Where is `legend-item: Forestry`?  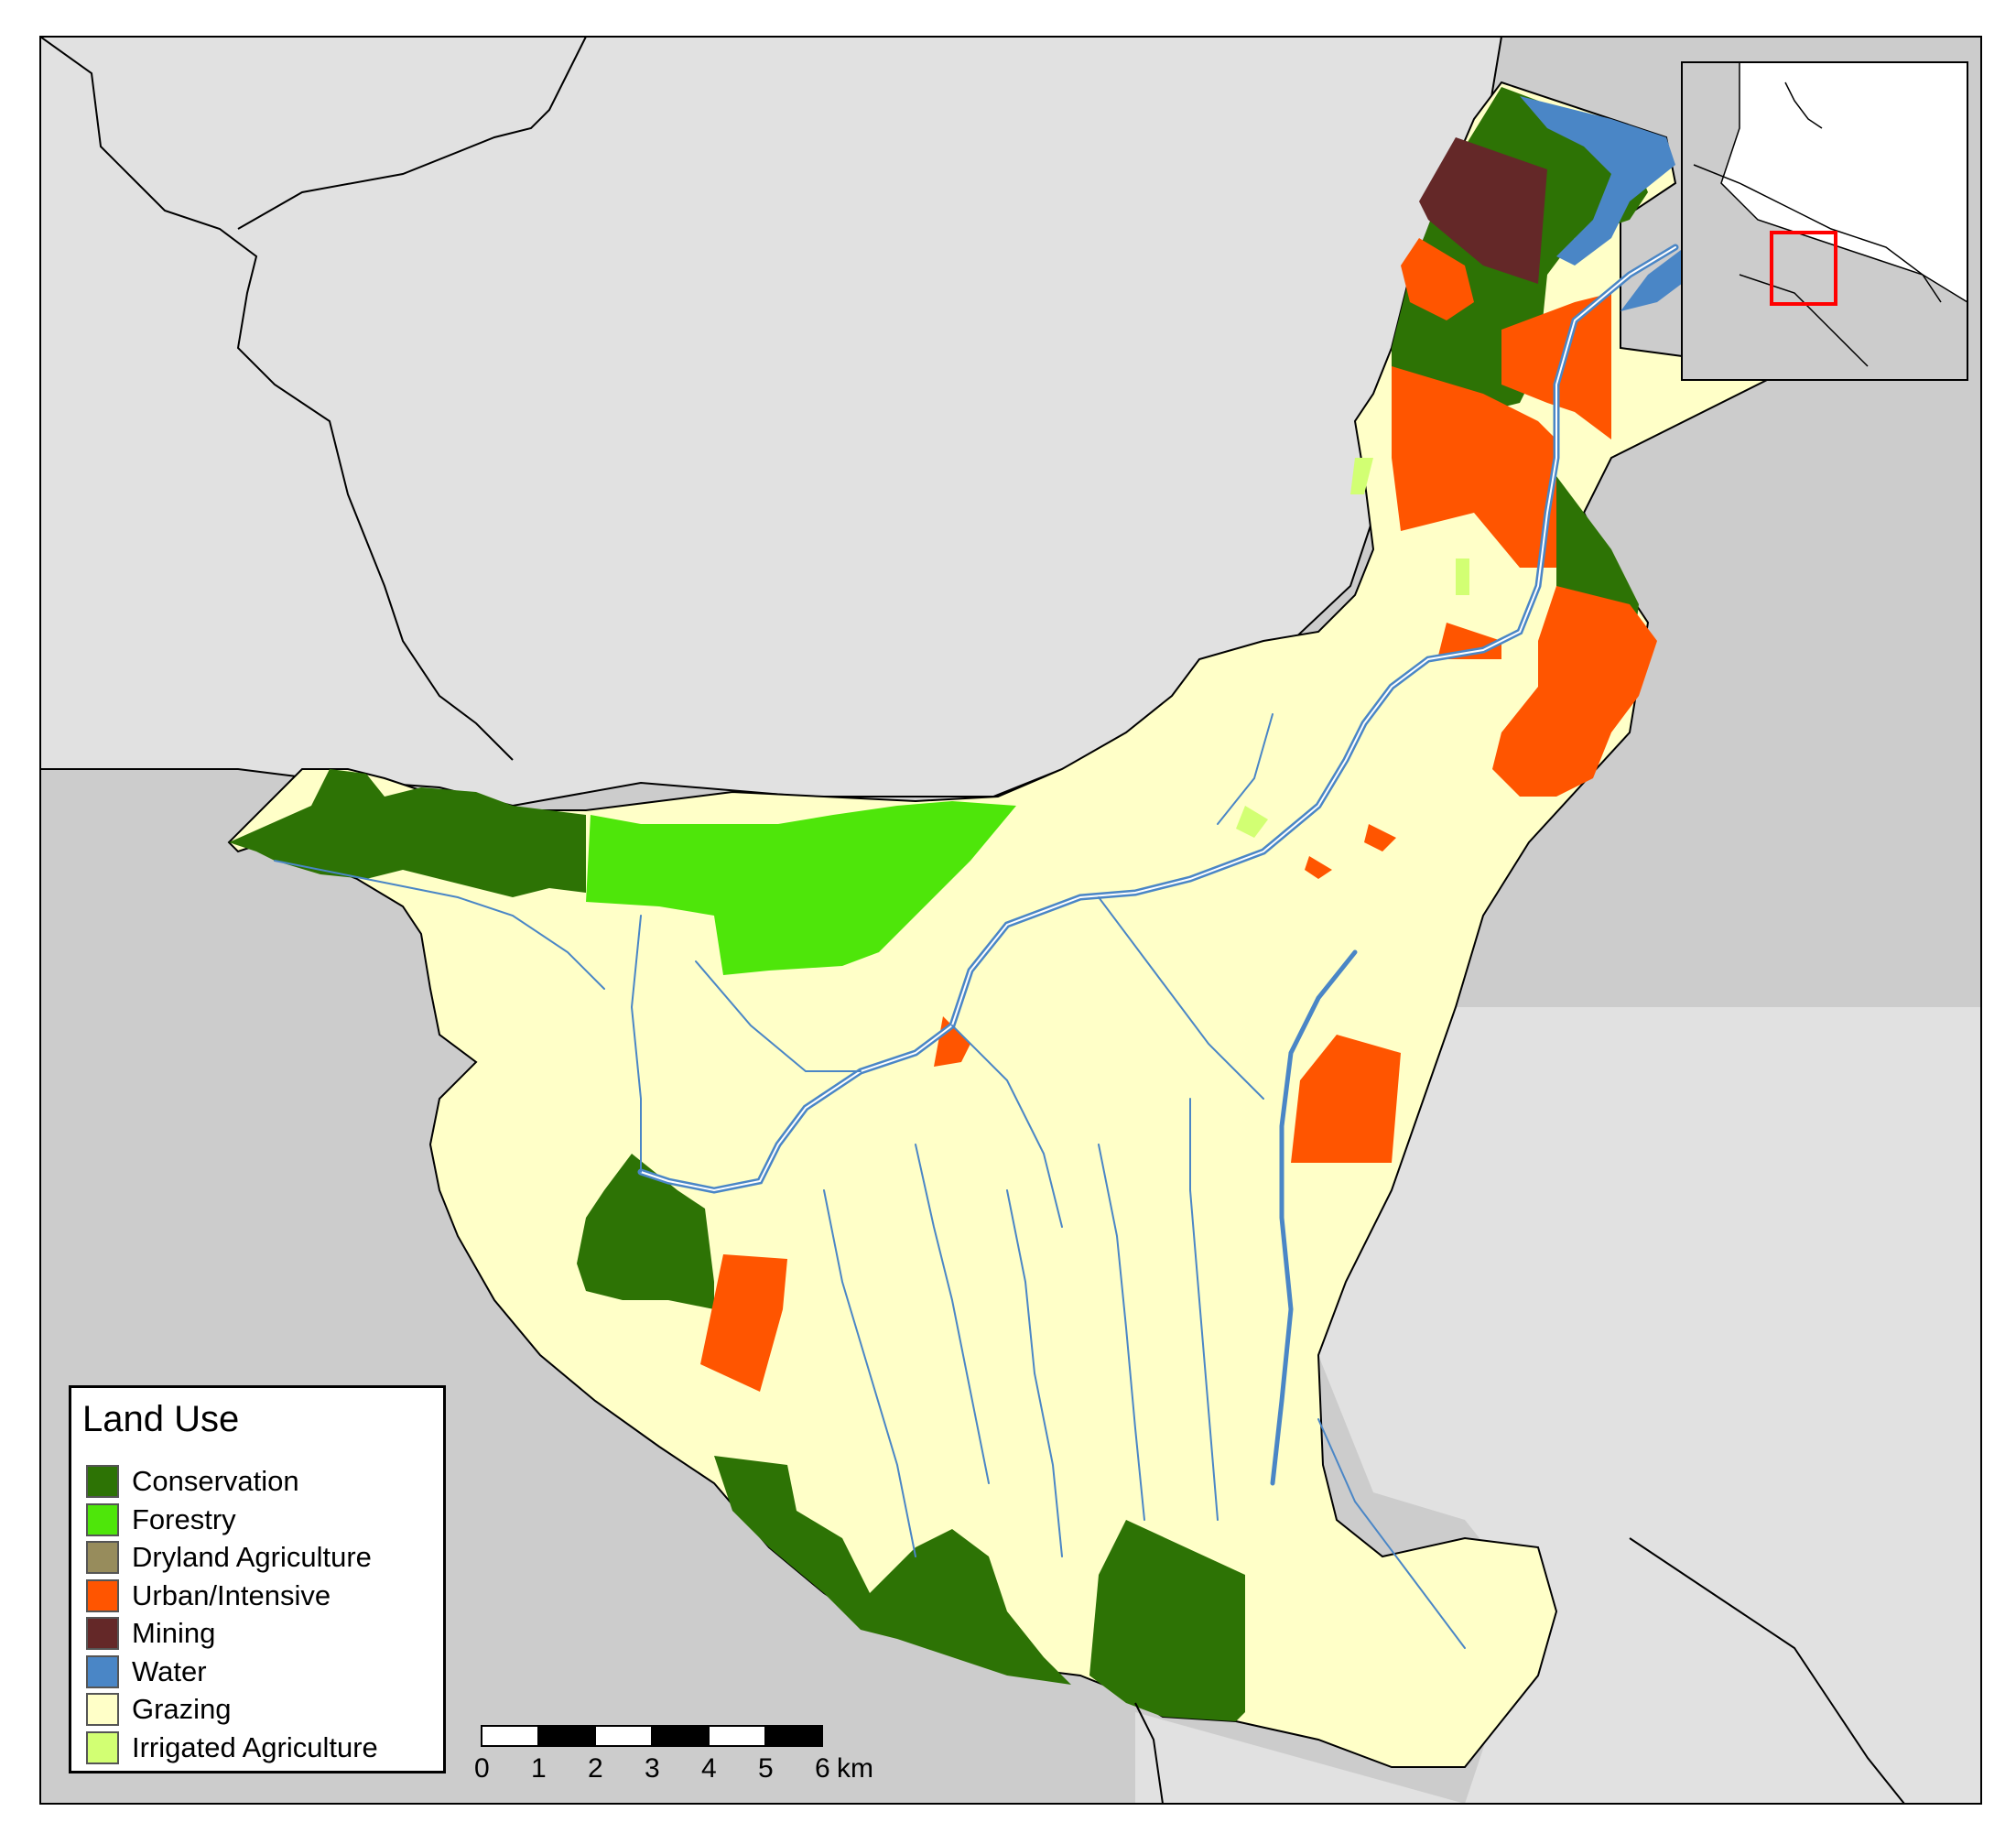
legend-item: Forestry is located at coordinates (161, 1520).